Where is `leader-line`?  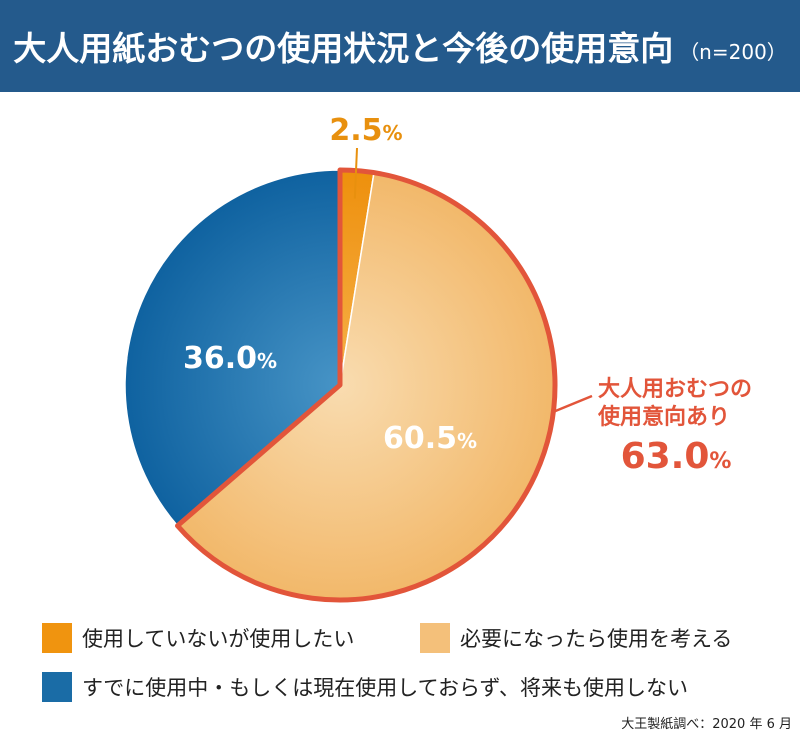
leader-line is located at coordinates (355, 173).